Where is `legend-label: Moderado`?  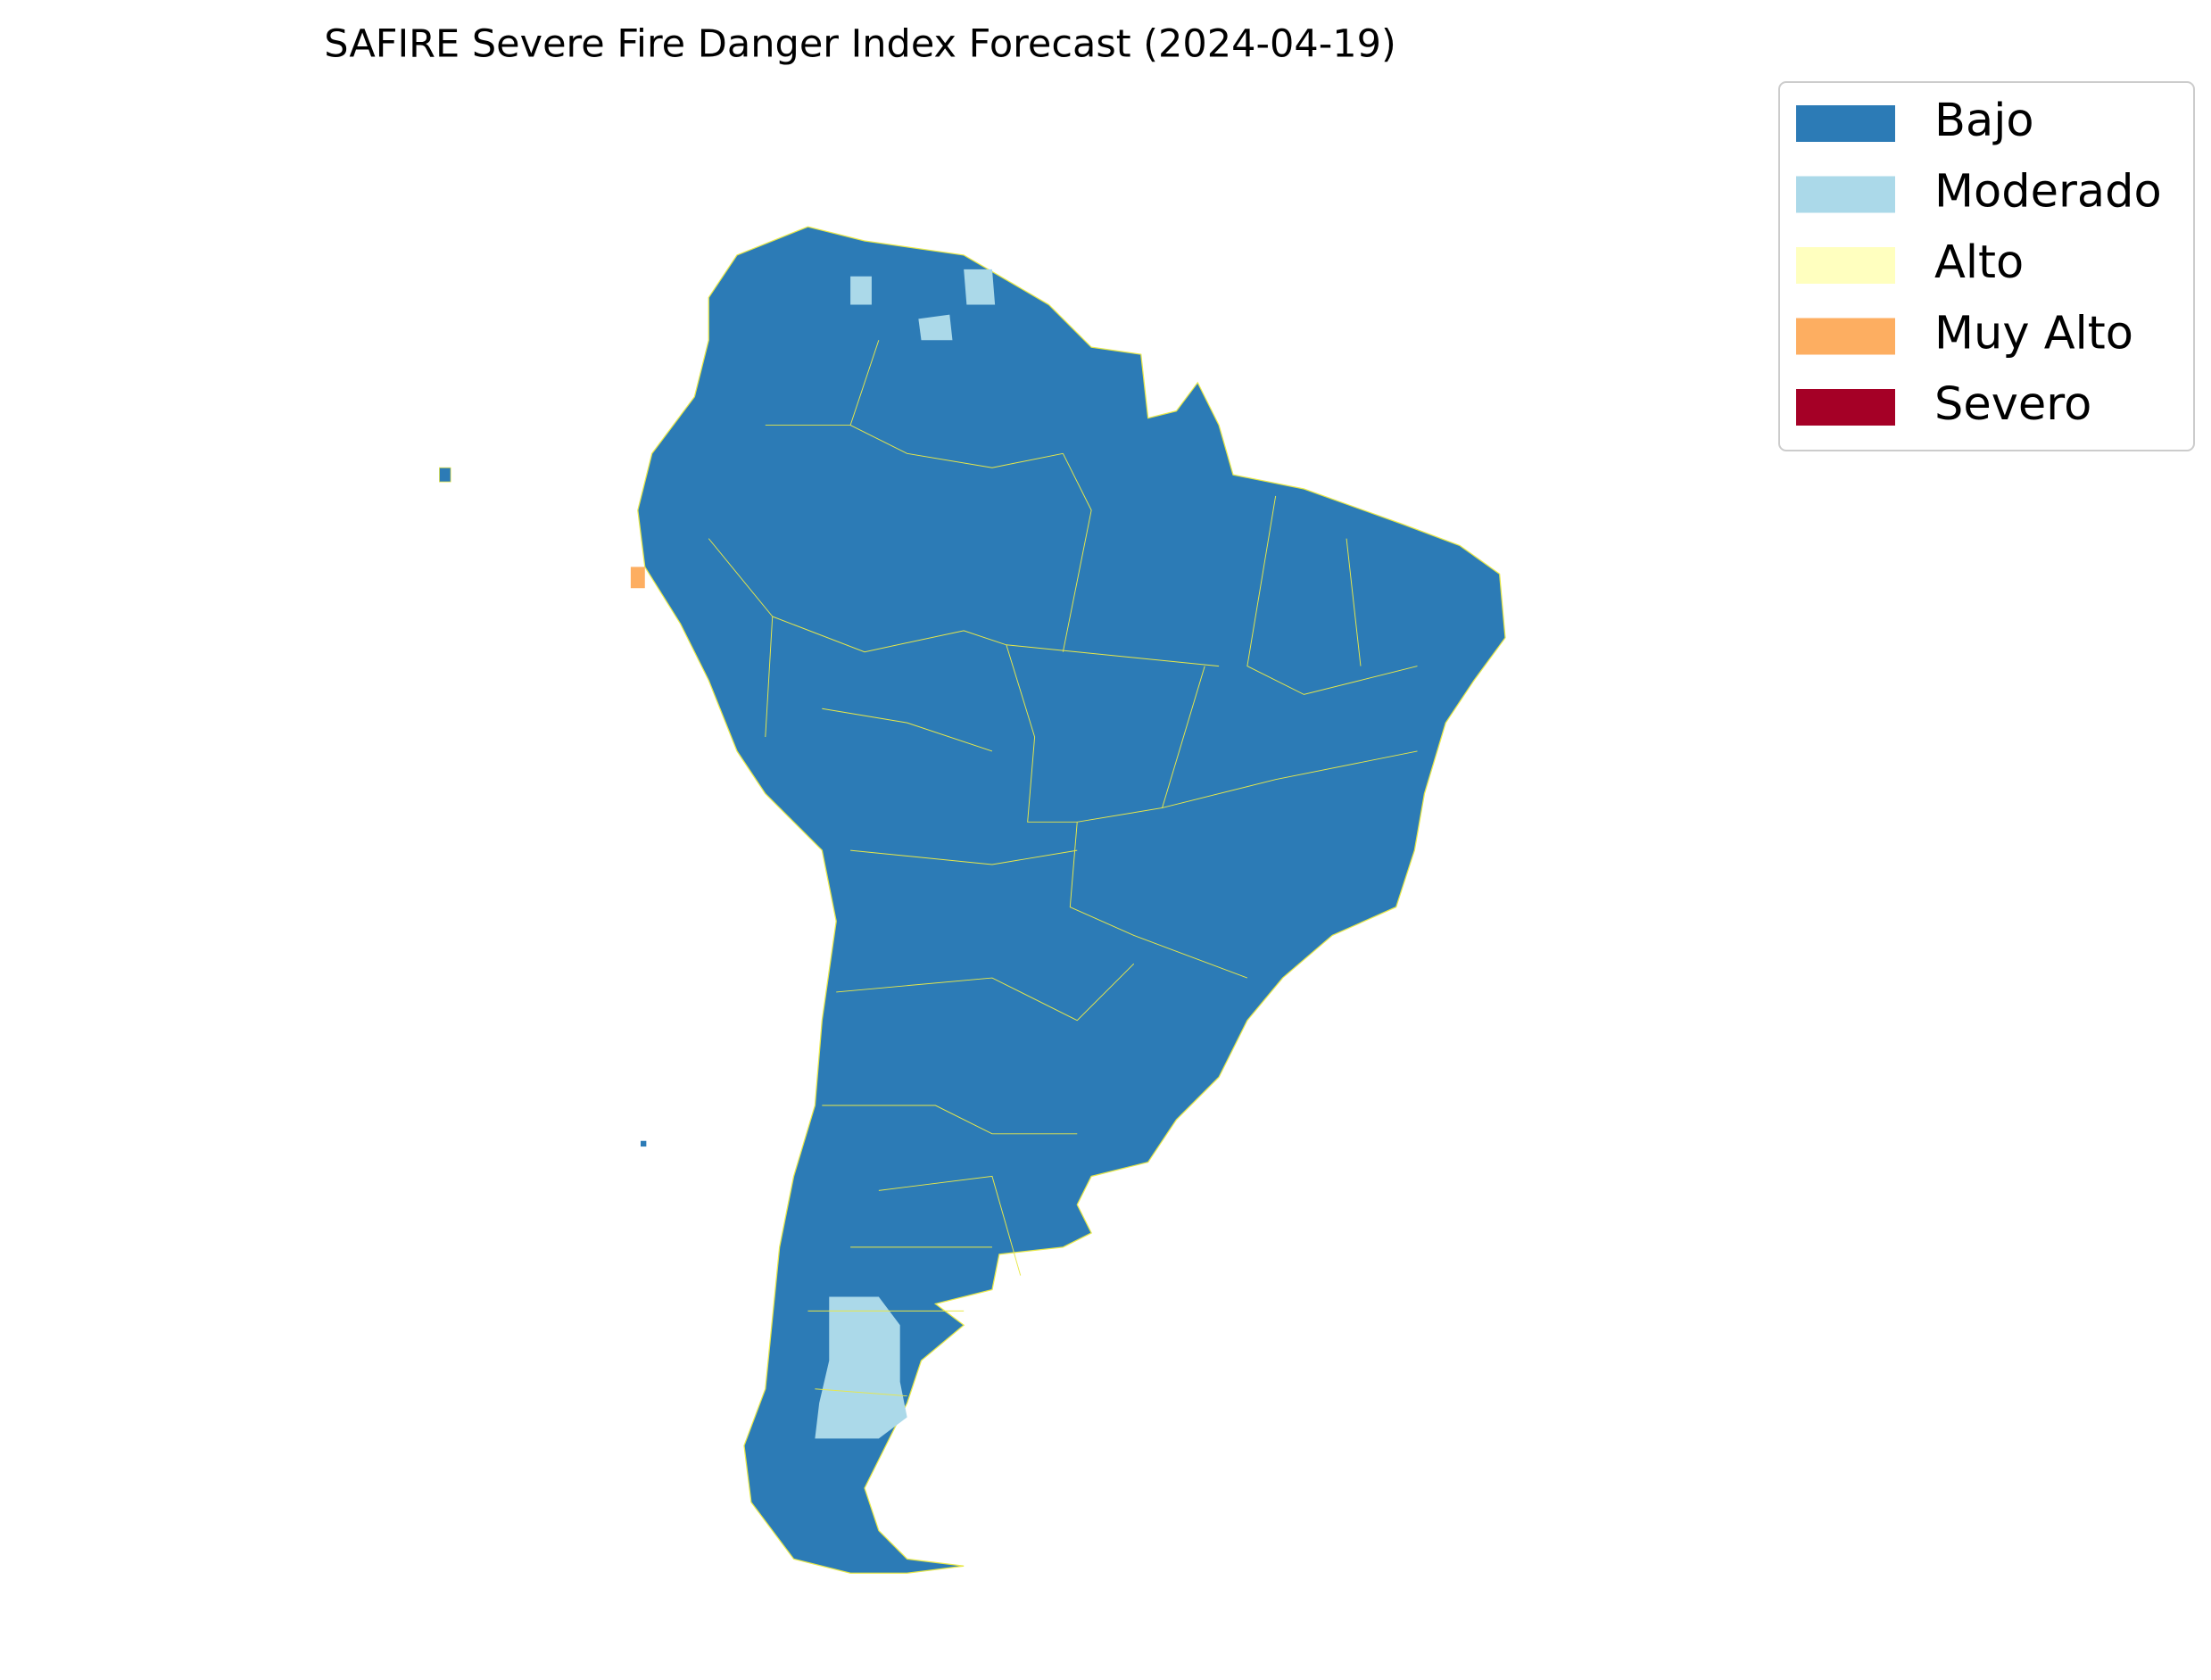 legend-label: Moderado is located at coordinates (2048, 192).